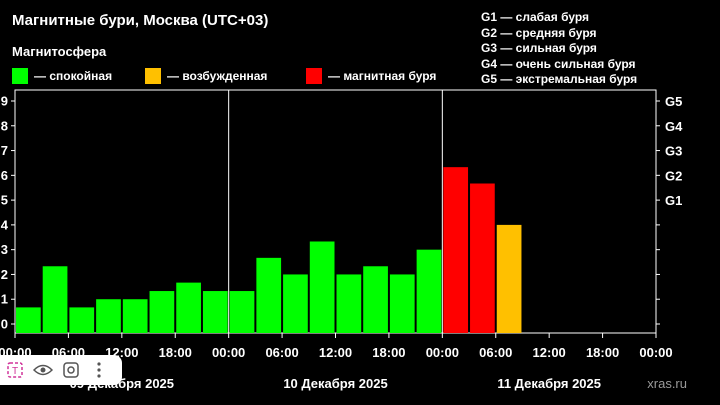  I want to click on legend-item-quiet: — спокойная, so click(62, 76).